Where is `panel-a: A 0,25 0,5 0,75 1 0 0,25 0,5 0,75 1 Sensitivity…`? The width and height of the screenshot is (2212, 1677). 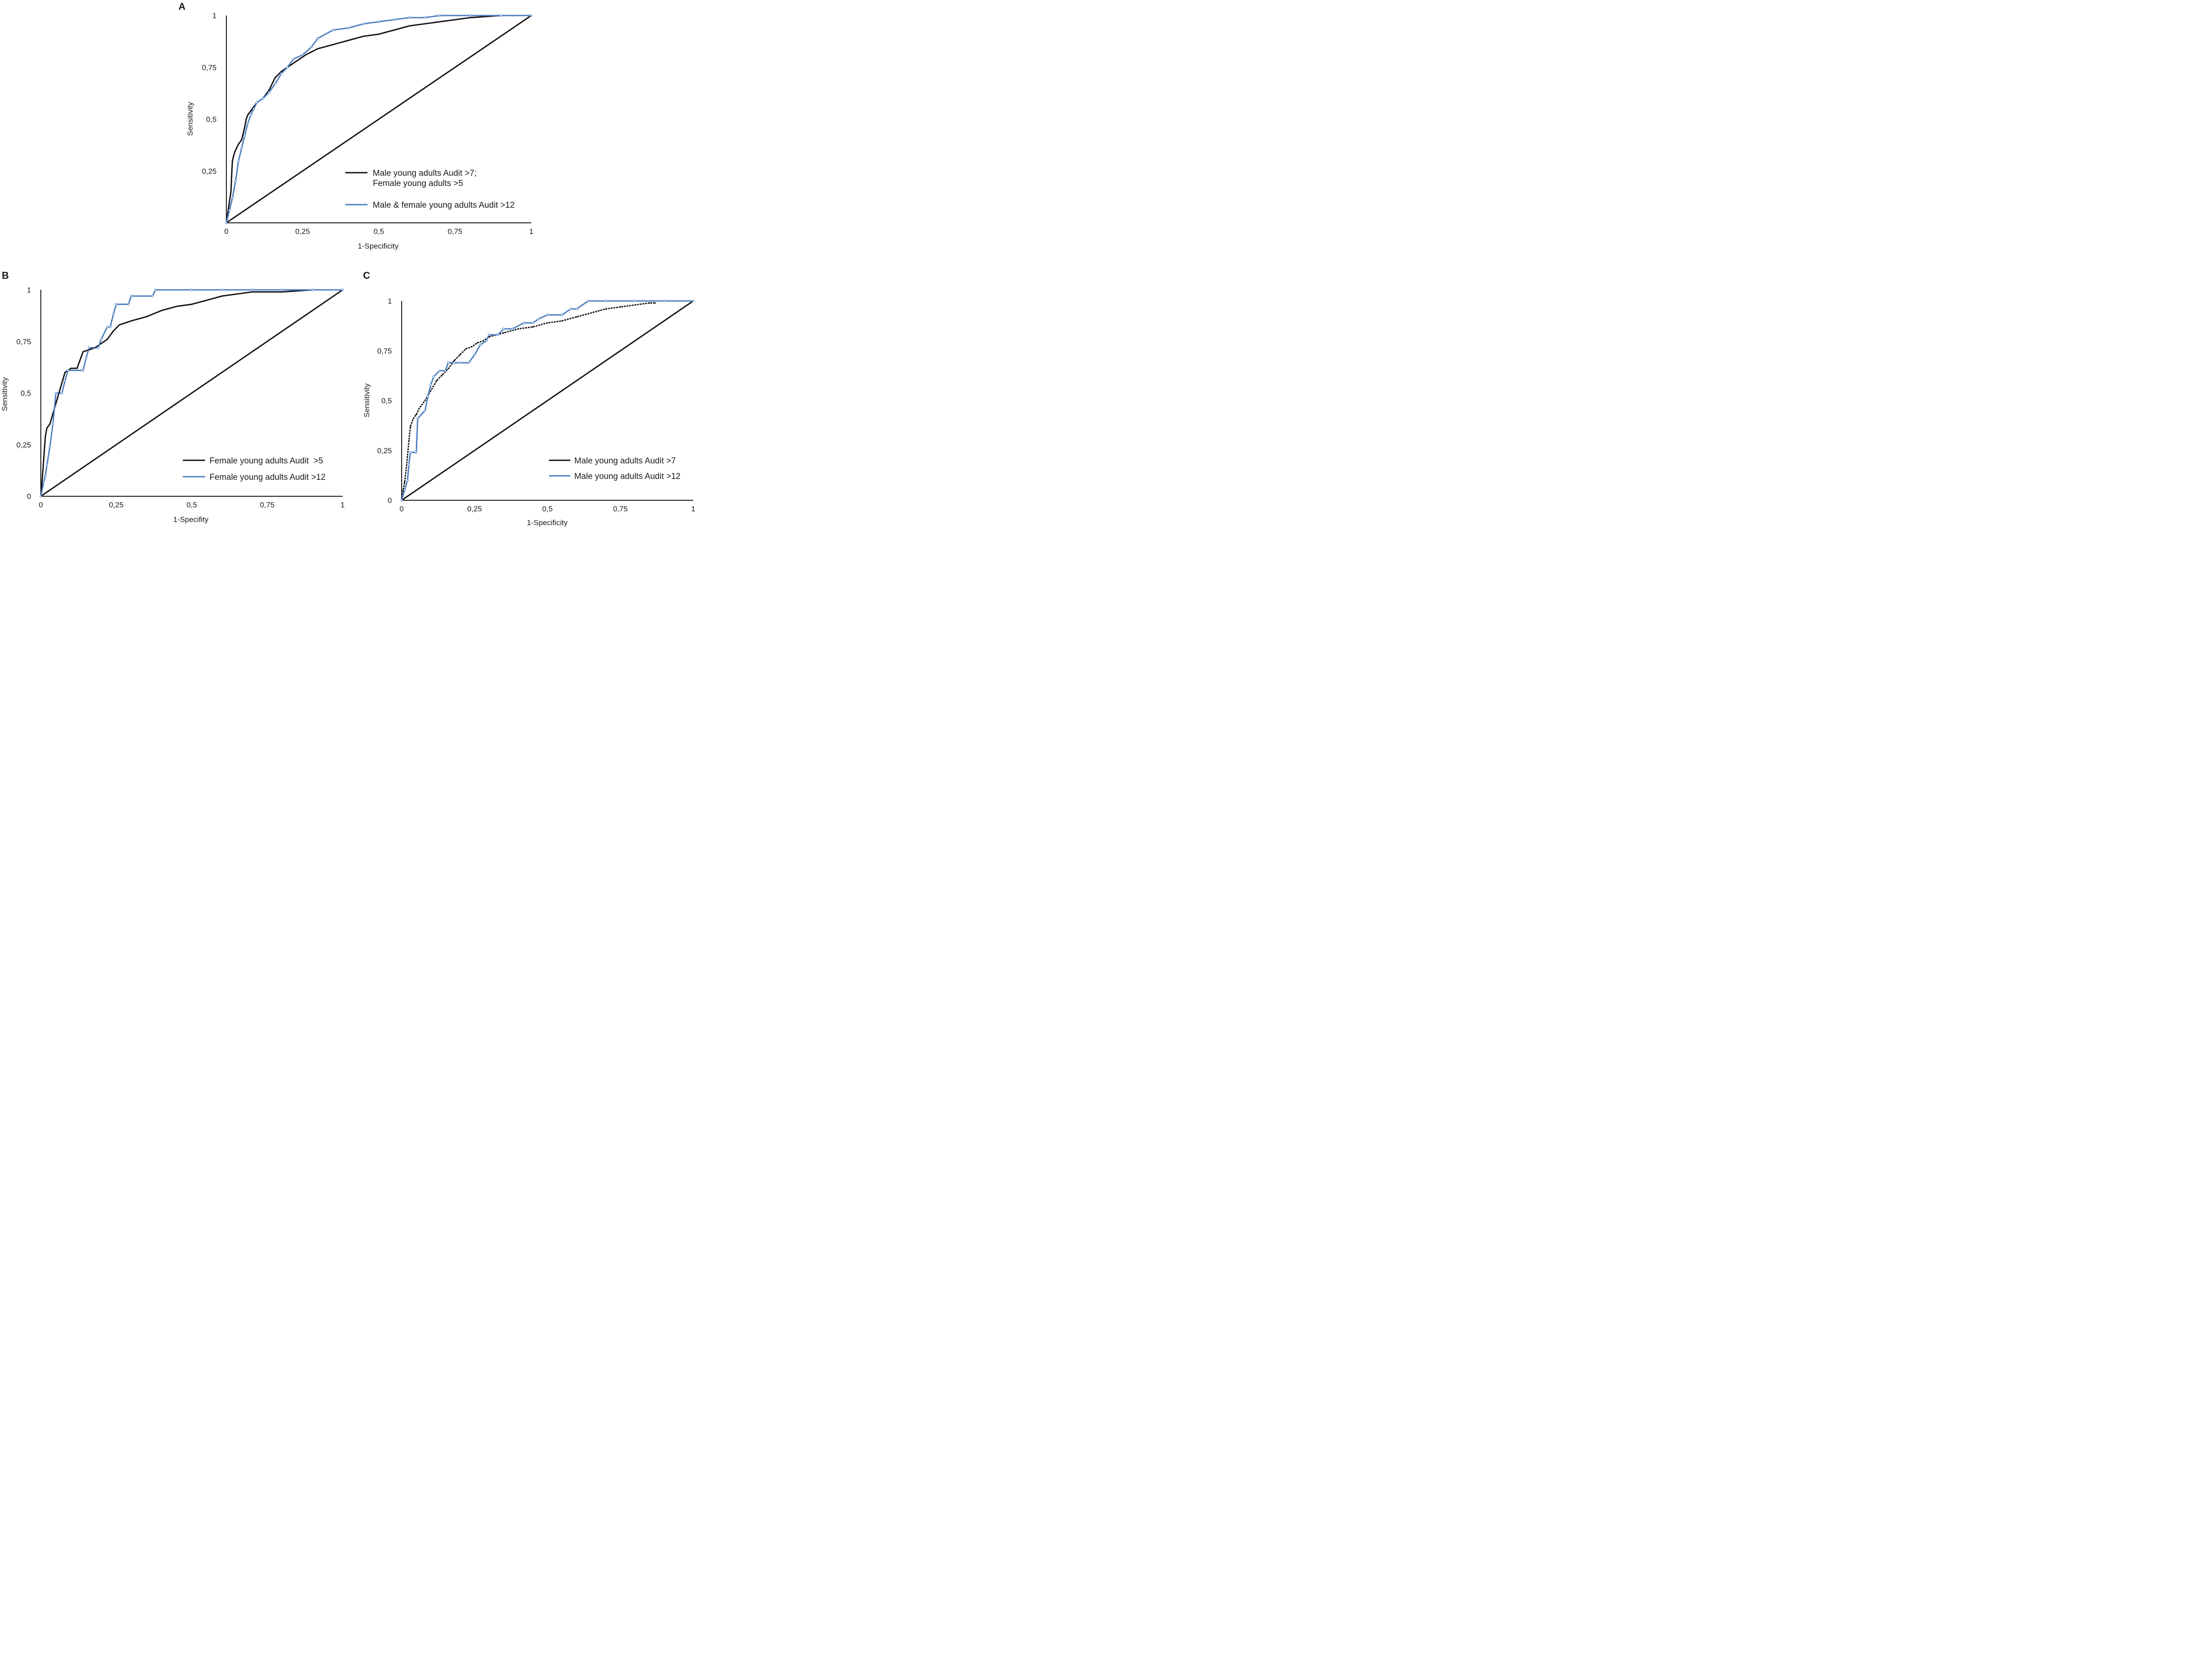
panel-a: A 0,25 0,5 0,75 1 0 0,25 0,5 0,75 1 Sensitivity… is located at coordinates (355, 125).